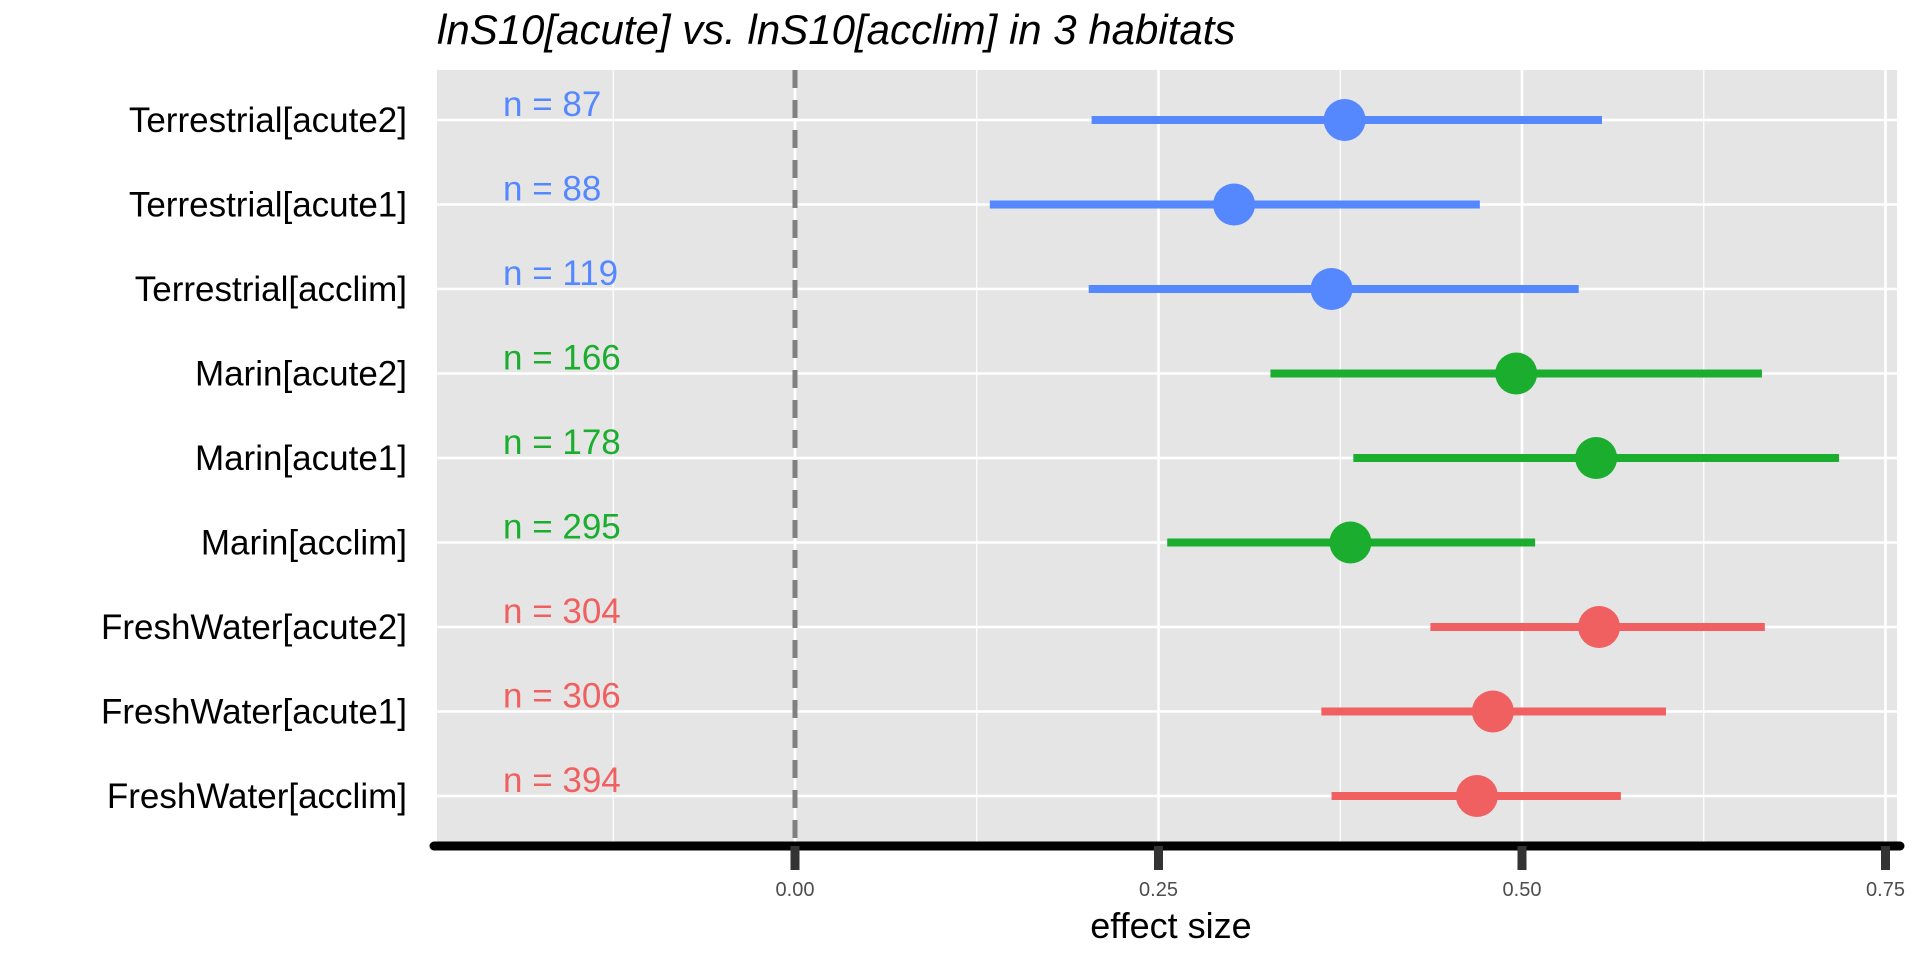 The width and height of the screenshot is (1920, 960). I want to click on x-axis-label: effect size, so click(1170, 925).